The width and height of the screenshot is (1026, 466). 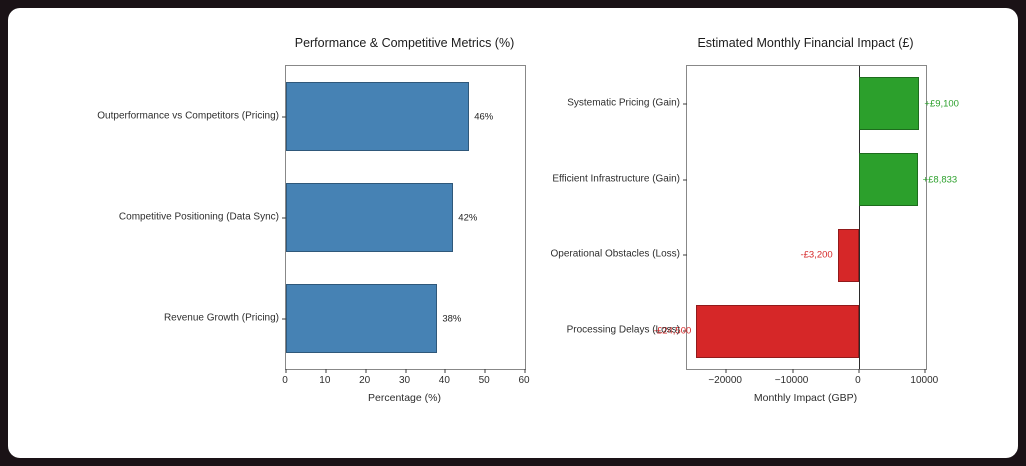 What do you see at coordinates (221, 317) in the screenshot?
I see `category-label-revenue-growth-pricing: Revenue Growth (Pricing)` at bounding box center [221, 317].